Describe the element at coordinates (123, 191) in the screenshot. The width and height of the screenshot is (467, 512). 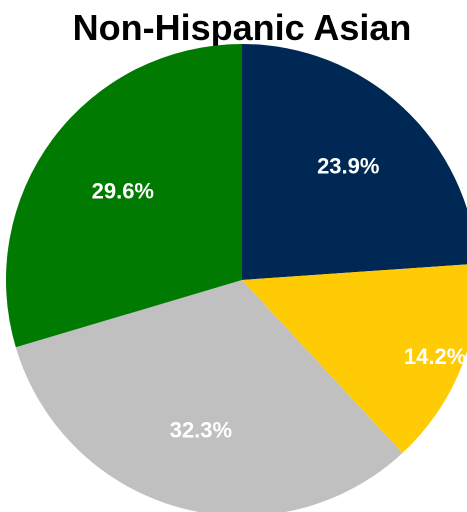
I see `pie-slice-label-4: 29.6%` at that location.